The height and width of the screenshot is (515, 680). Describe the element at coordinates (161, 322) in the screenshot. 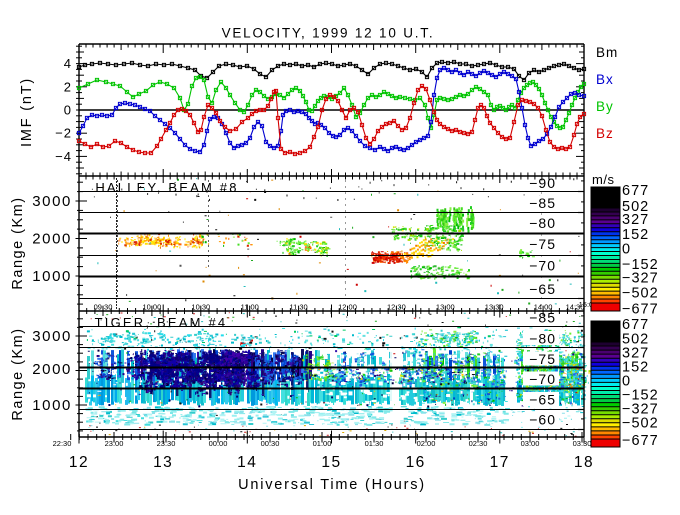

I see `svg-text: TIGER, BEAM #4` at that location.